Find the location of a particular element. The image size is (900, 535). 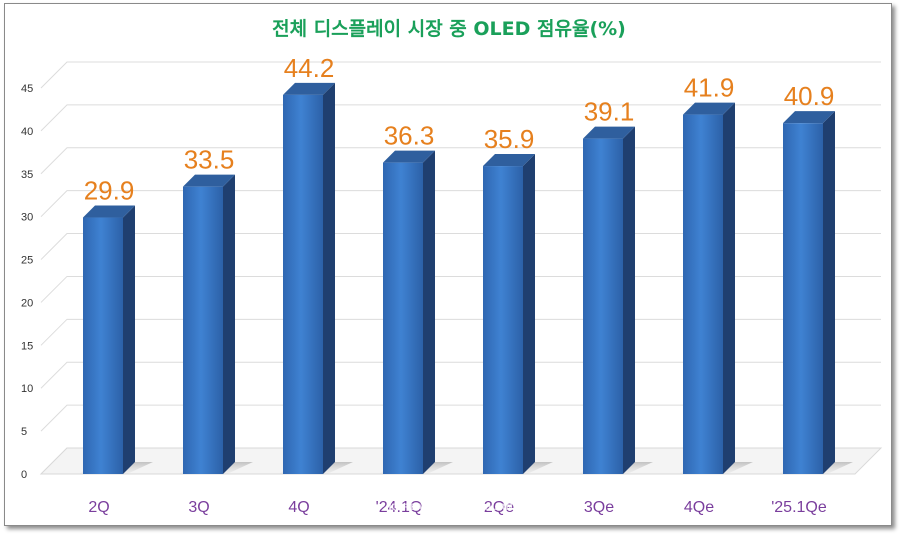

data-label: 40.9 is located at coordinates (809, 96).